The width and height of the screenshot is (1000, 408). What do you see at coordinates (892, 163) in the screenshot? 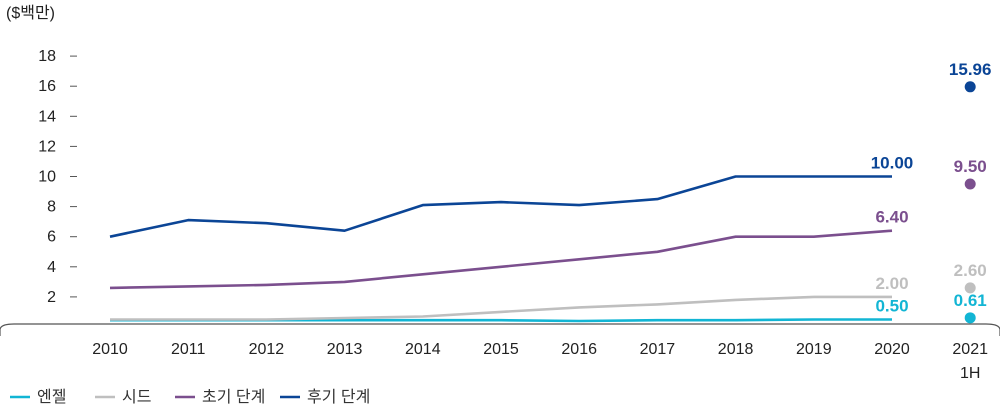
I see `end-value-label: 10.00` at bounding box center [892, 163].